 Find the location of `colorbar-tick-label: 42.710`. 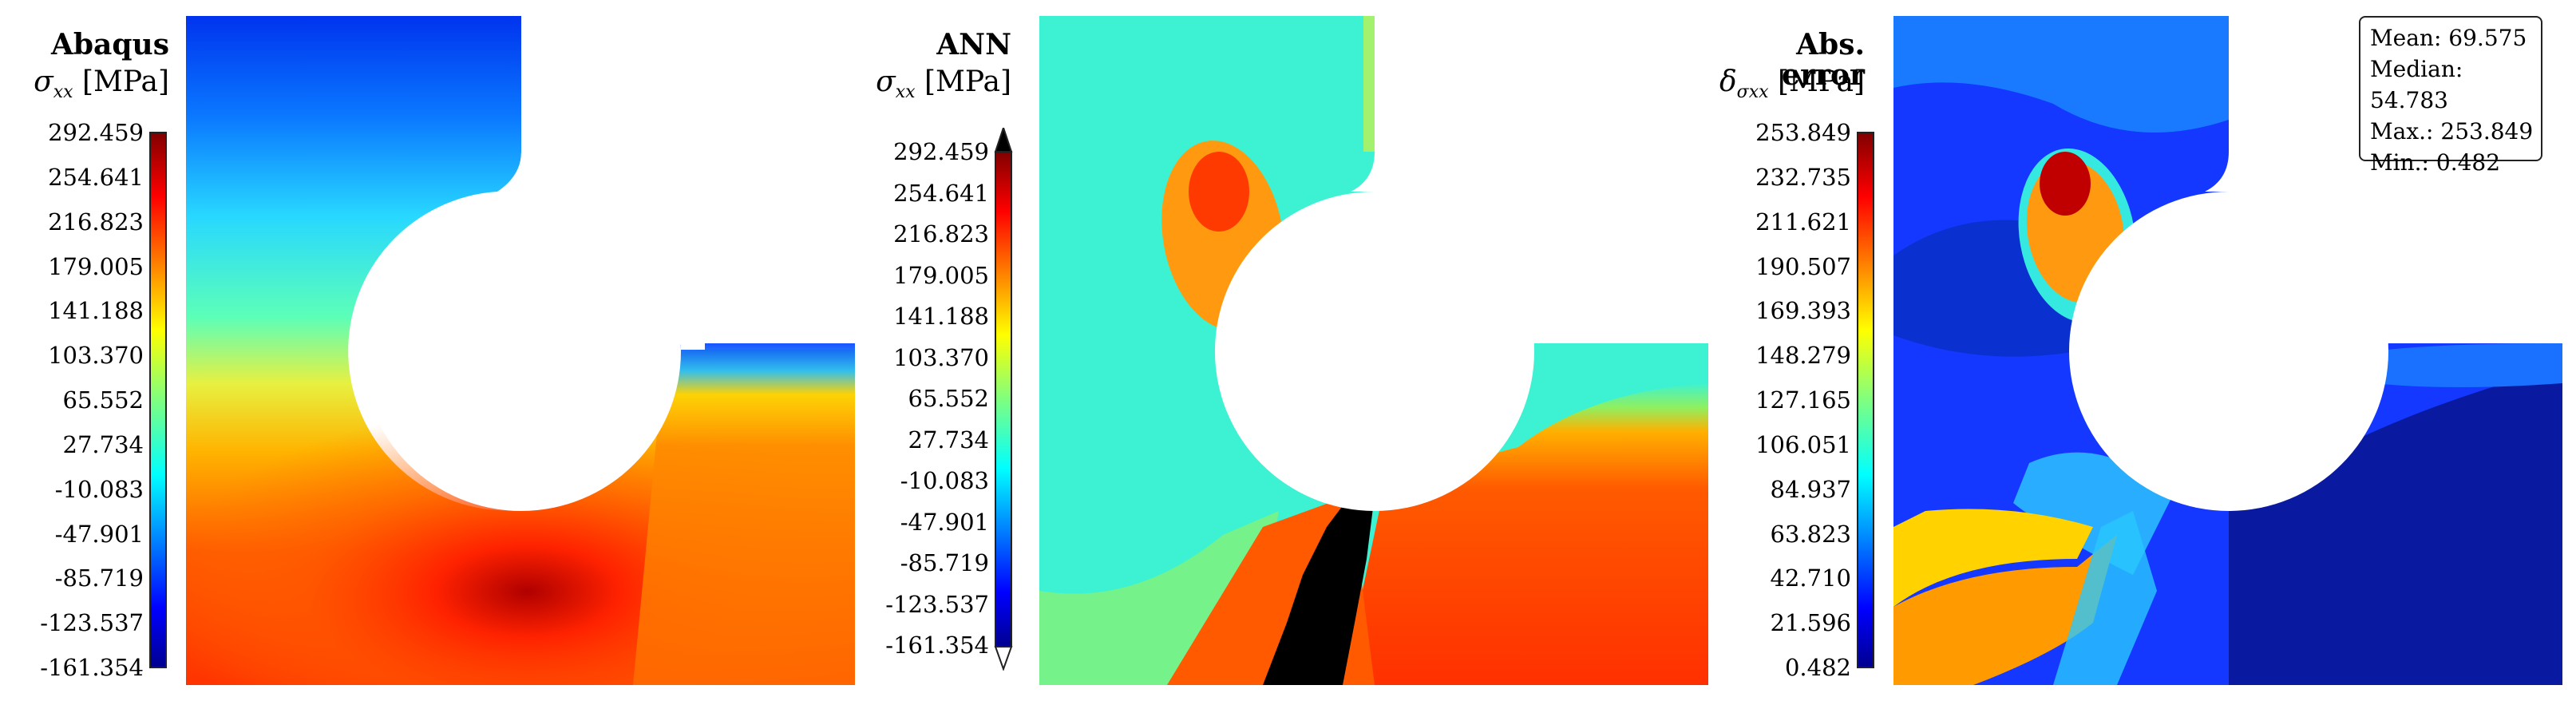

colorbar-tick-label: 42.710 is located at coordinates (1811, 578).